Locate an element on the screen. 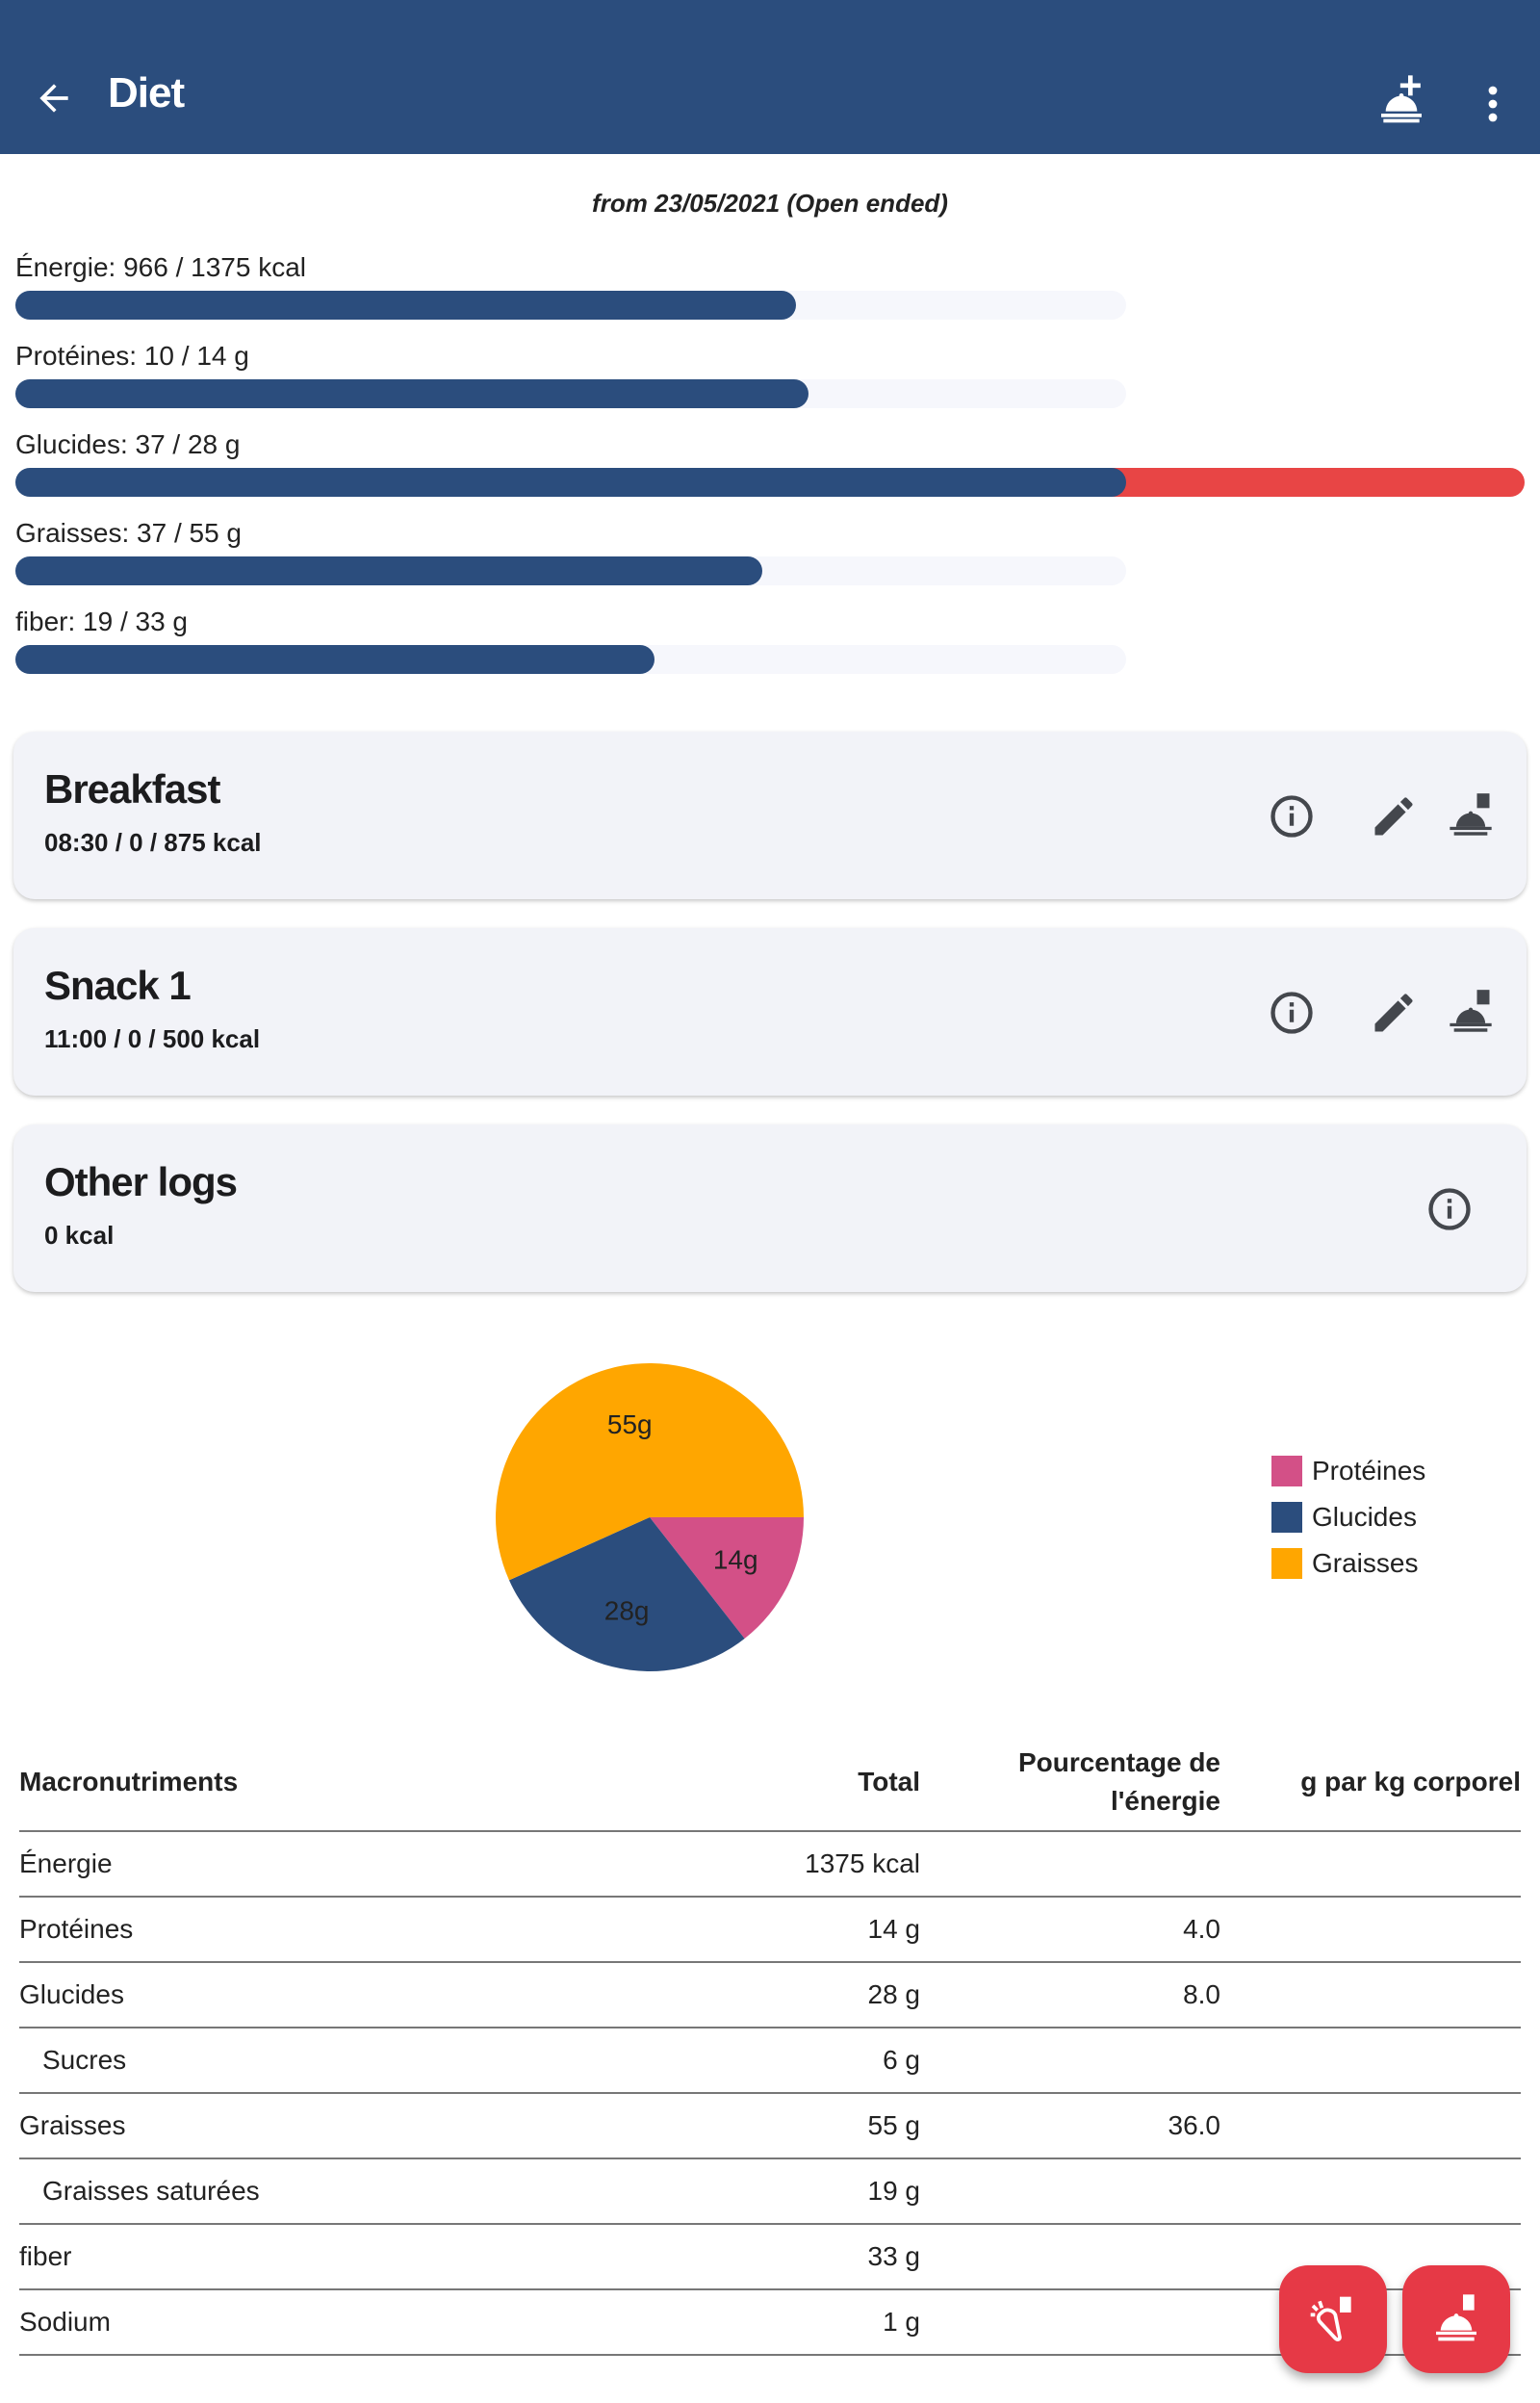 Image resolution: width=1540 pixels, height=2403 pixels. pie-slice-protéines is located at coordinates (727, 1578).